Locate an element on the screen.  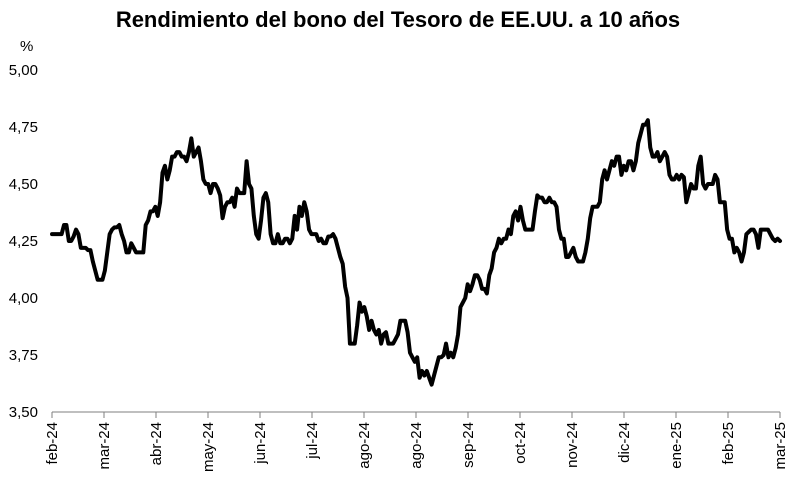
x-axis is located at coordinates (416, 414).